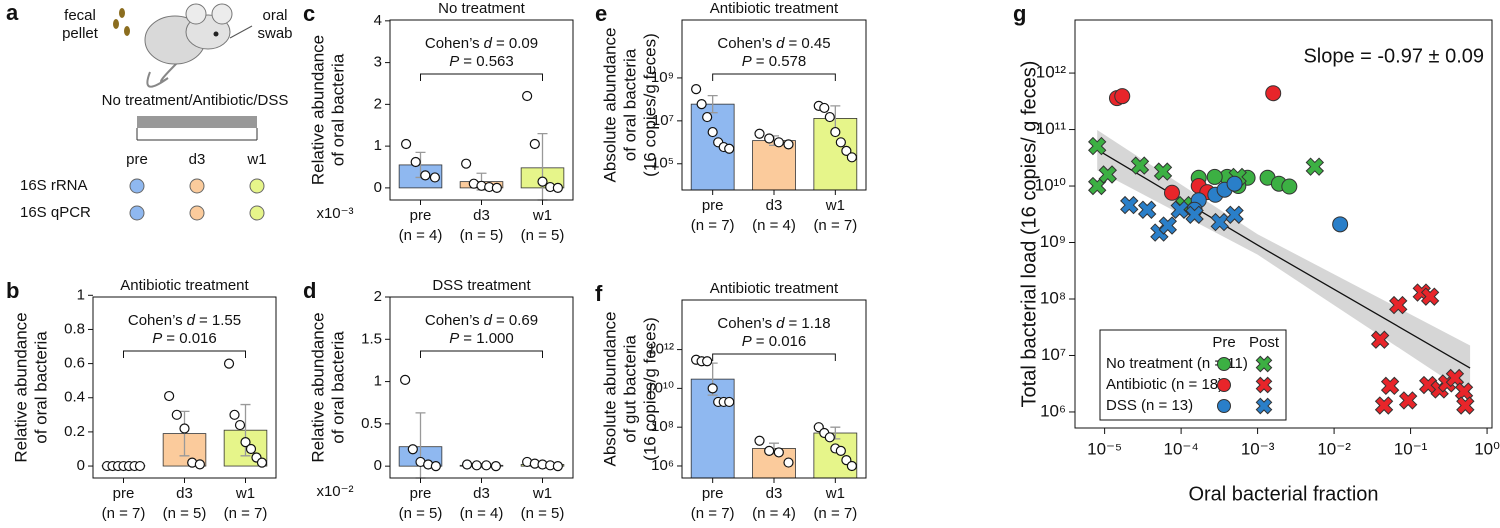 The width and height of the screenshot is (1500, 528). What do you see at coordinates (1487, 448) in the screenshot?
I see `x-tick-label: 10⁰` at bounding box center [1487, 448].